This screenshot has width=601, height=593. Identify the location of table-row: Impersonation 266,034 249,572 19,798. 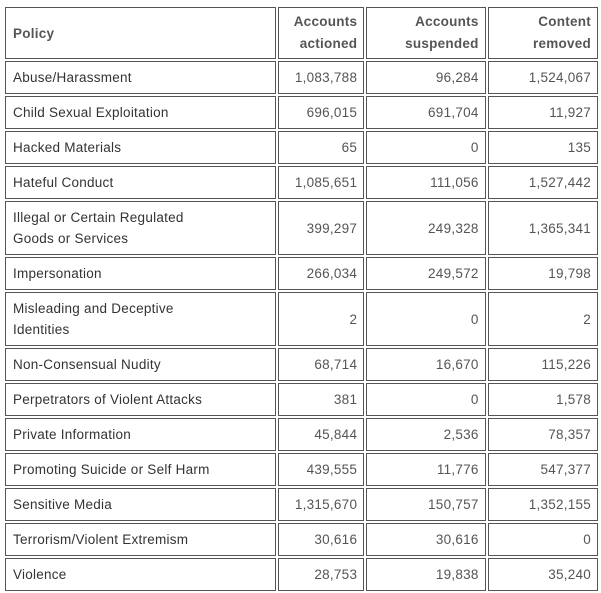
(301, 273).